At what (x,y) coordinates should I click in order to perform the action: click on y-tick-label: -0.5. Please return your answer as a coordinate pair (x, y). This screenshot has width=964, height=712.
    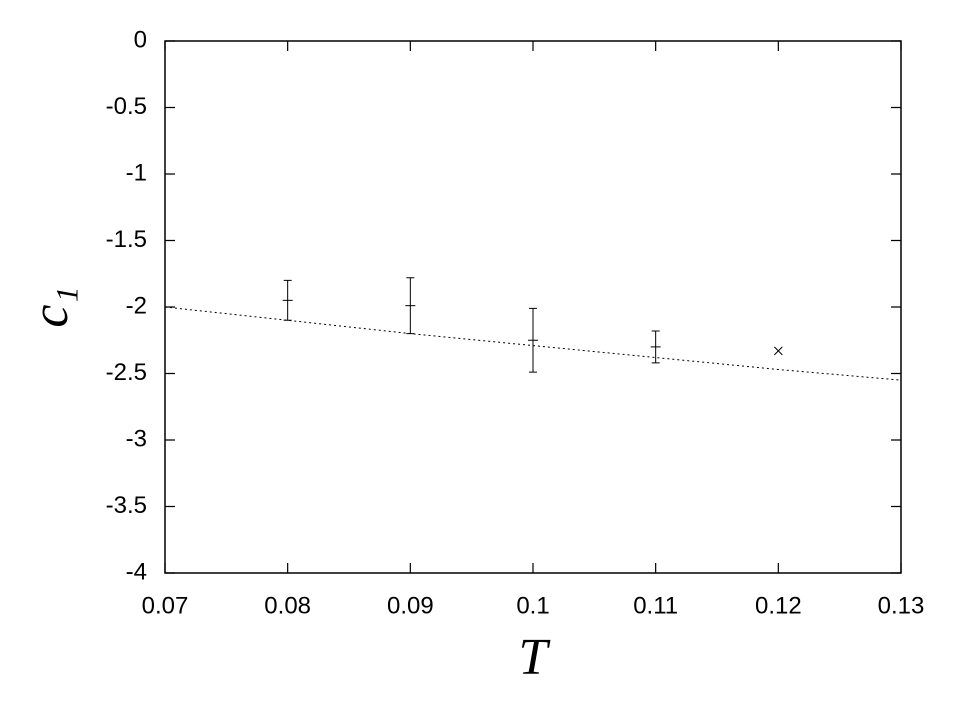
    Looking at the image, I should click on (126, 106).